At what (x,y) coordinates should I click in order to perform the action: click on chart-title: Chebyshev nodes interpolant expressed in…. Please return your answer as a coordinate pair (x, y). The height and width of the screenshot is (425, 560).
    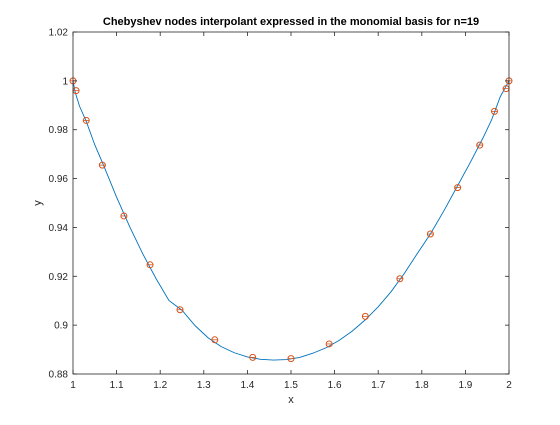
    Looking at the image, I should click on (291, 22).